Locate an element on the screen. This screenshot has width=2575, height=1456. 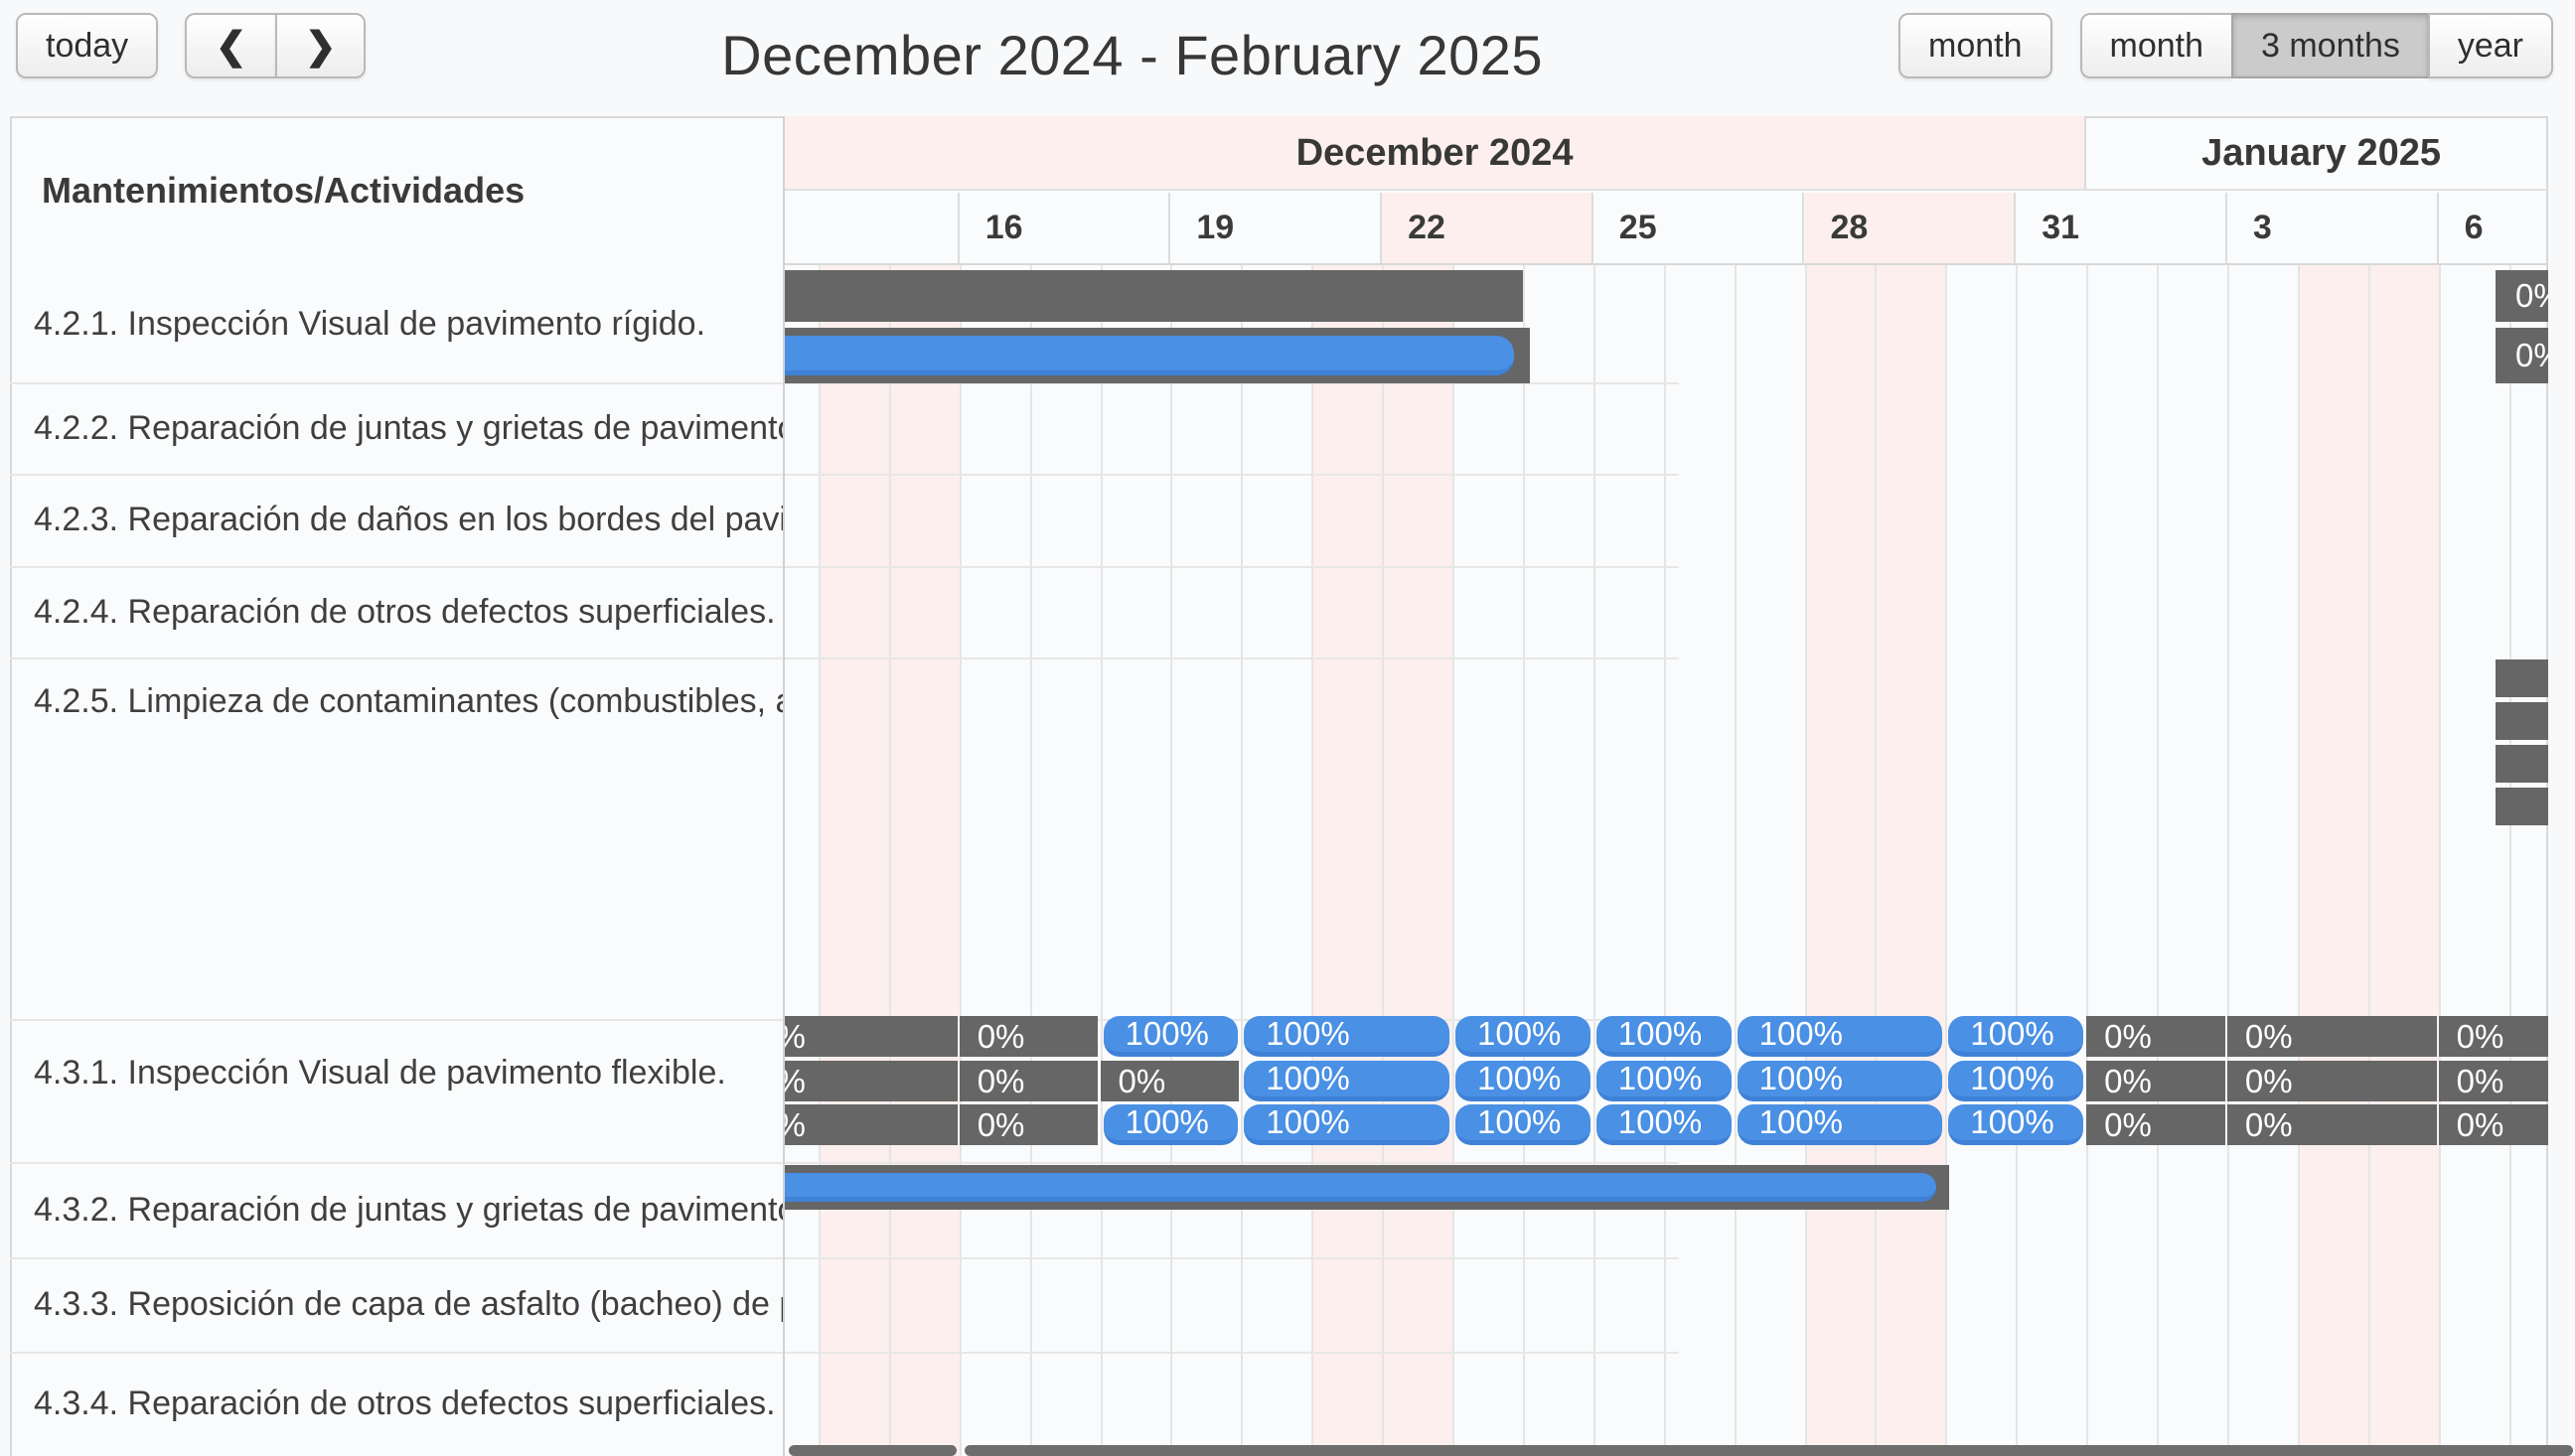
today-button: today is located at coordinates (88, 45).